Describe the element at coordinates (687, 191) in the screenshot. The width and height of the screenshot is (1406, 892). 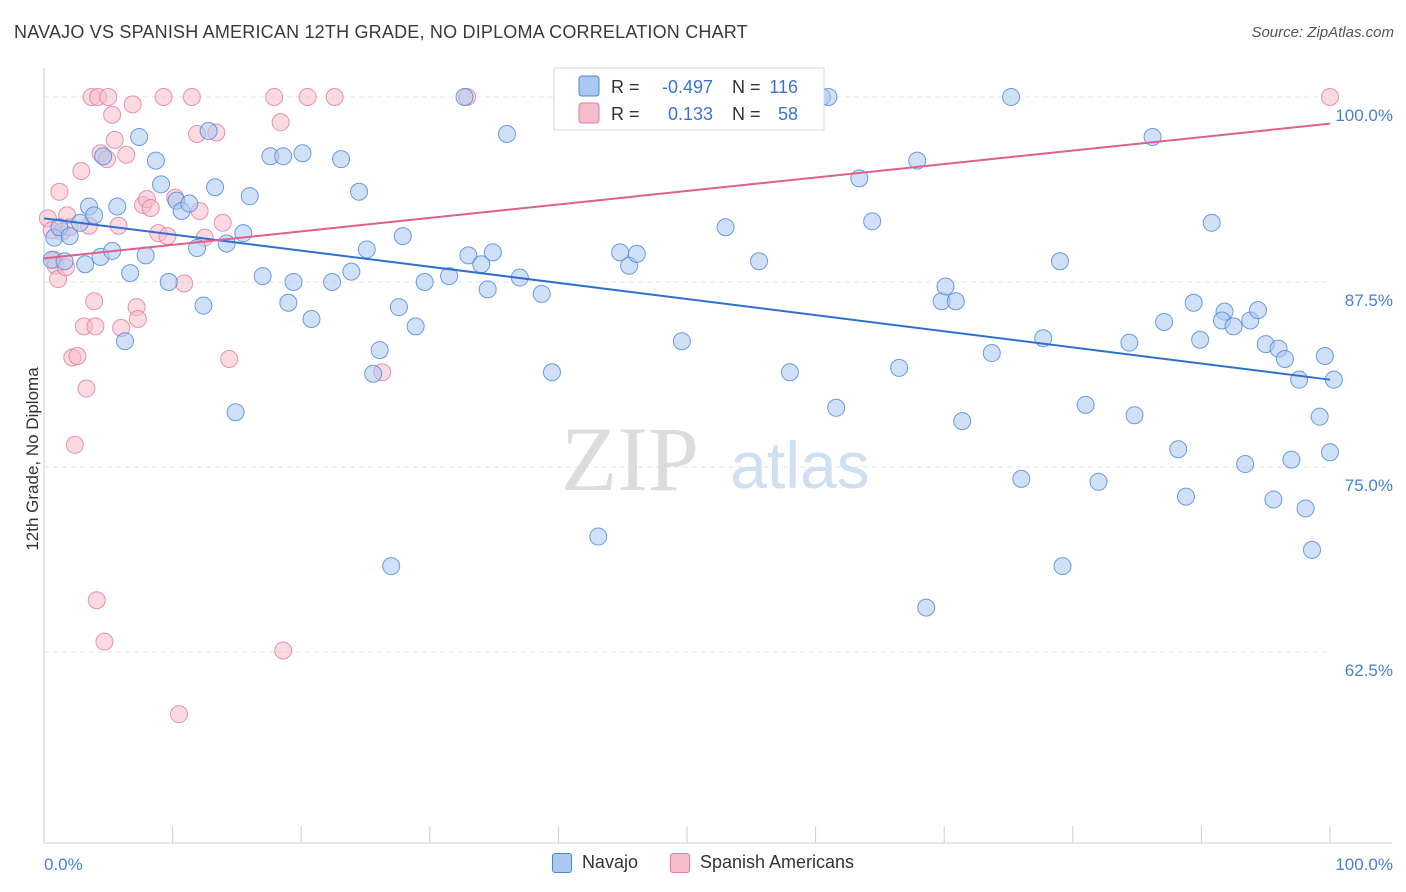
I see `spanish-trend-line` at that location.